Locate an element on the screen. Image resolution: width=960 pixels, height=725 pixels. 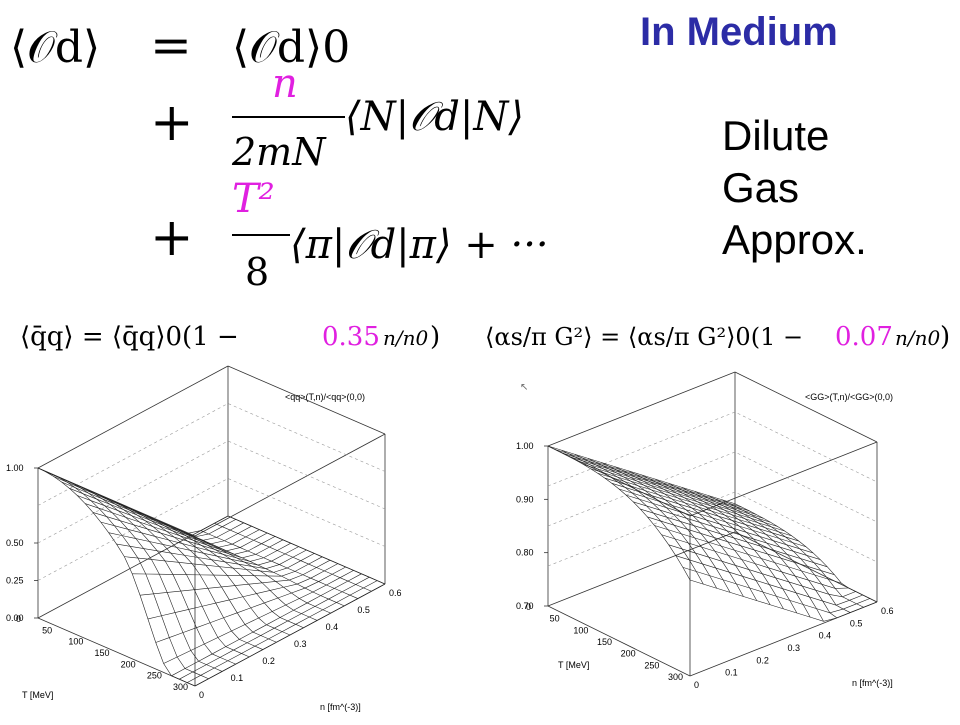
qq-T-tick-label: 50 is located at coordinates (47, 630).